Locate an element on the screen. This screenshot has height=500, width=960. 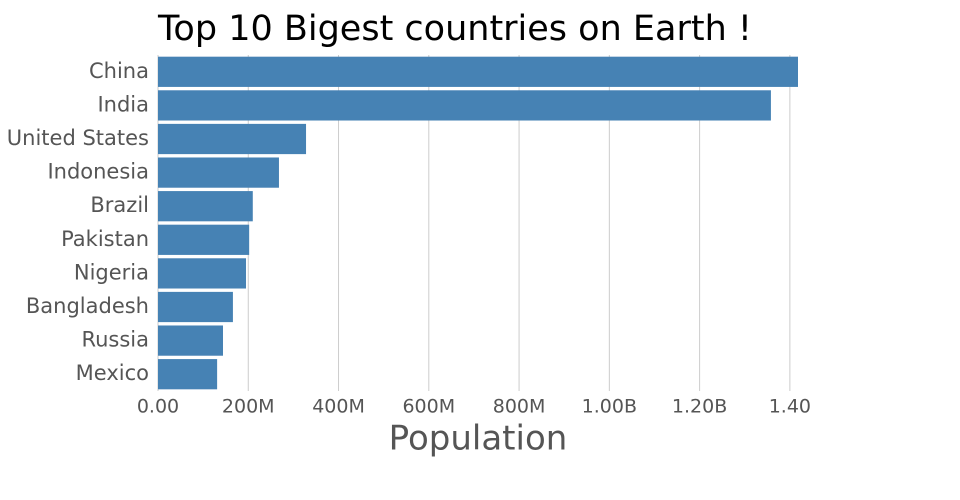
y-tick-label: Mexico is located at coordinates (112, 373).